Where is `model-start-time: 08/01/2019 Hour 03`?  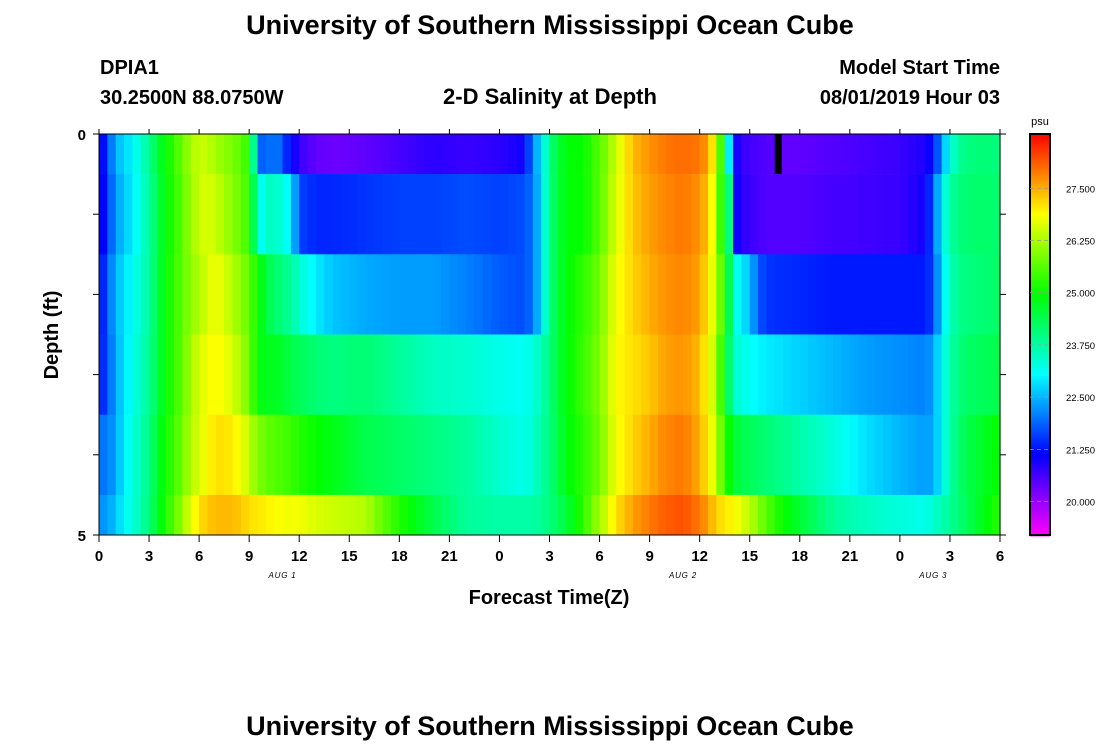 model-start-time: 08/01/2019 Hour 03 is located at coordinates (909, 98).